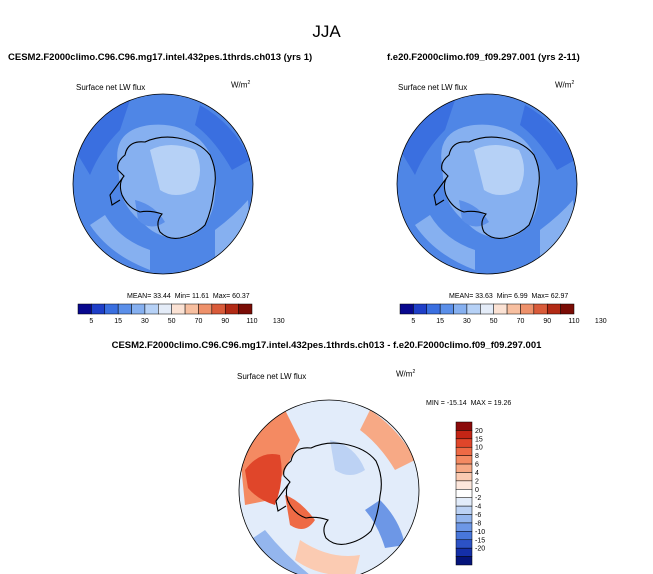  I want to click on panel-1-map-border, so click(163, 184).